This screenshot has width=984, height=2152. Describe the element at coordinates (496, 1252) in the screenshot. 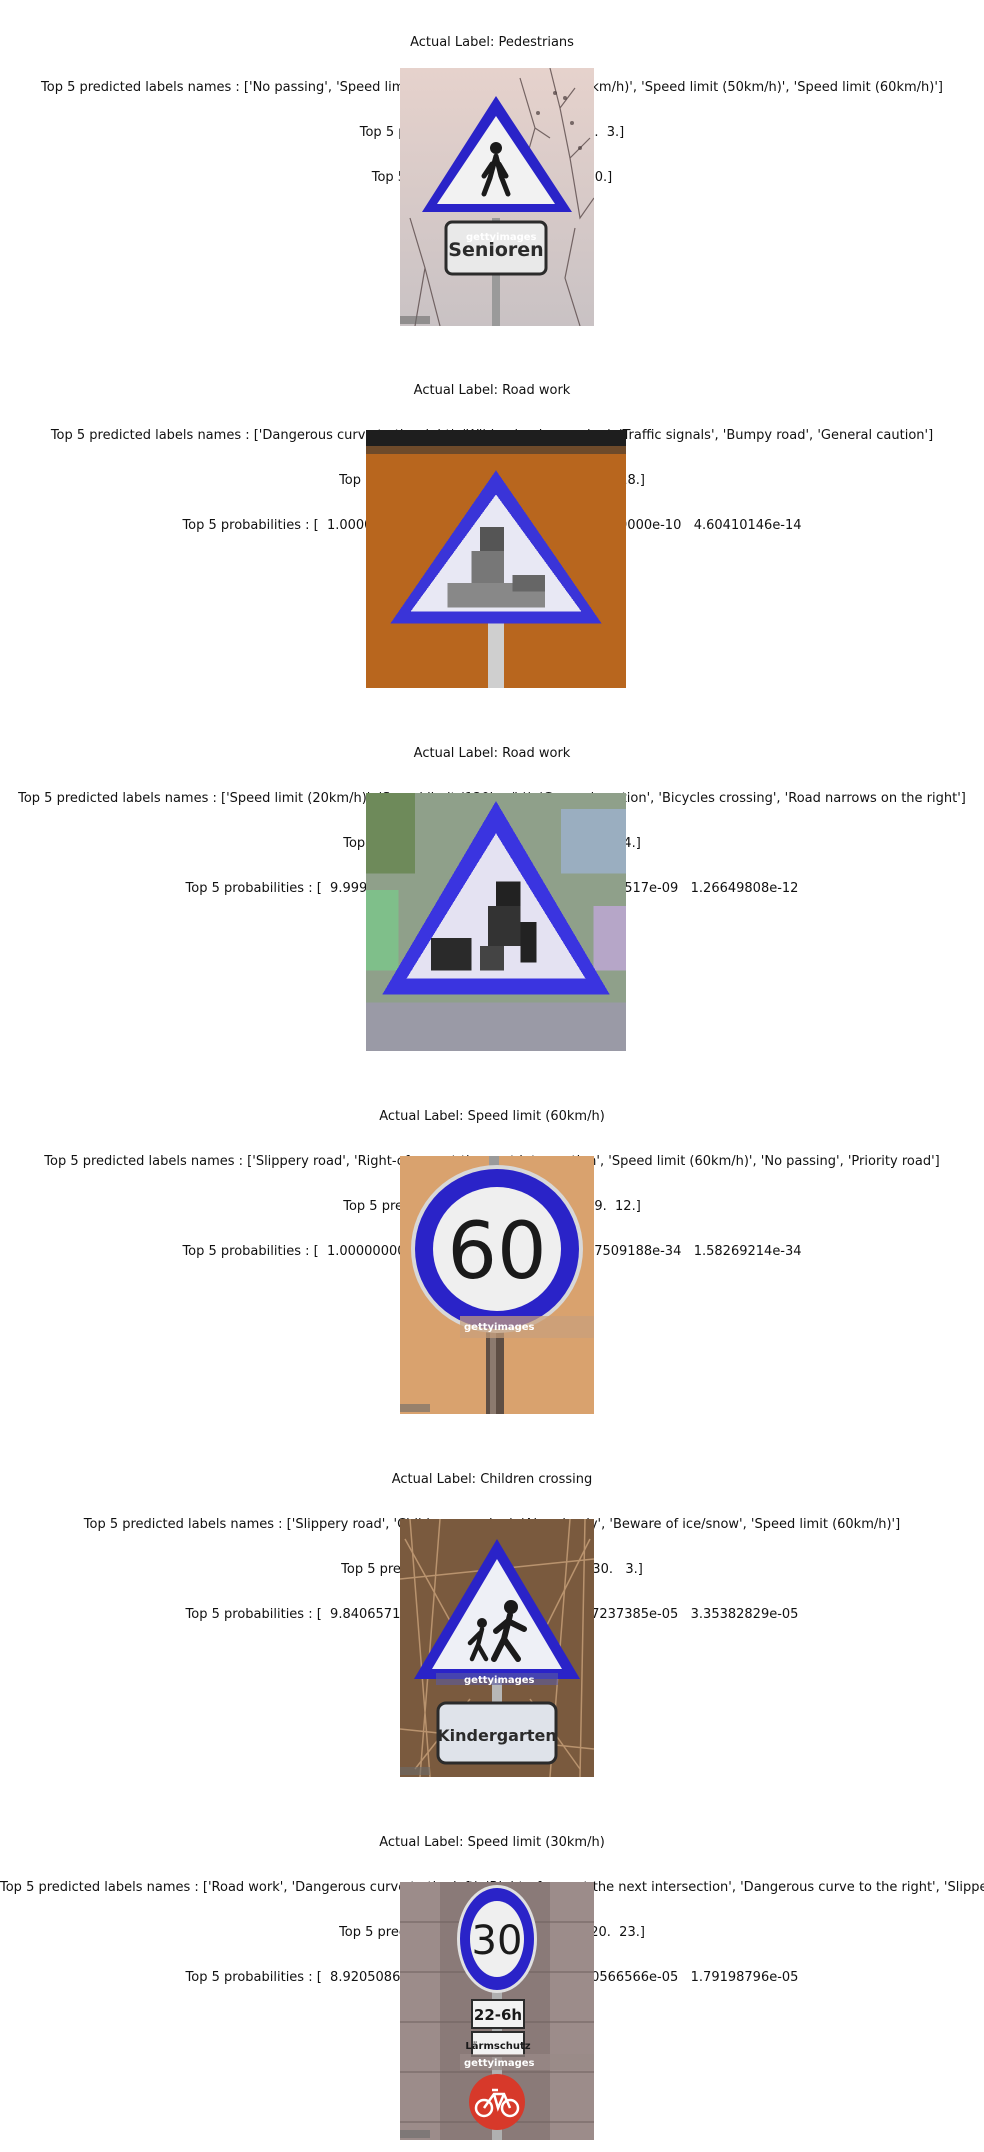

I see `sign-number: 60` at that location.